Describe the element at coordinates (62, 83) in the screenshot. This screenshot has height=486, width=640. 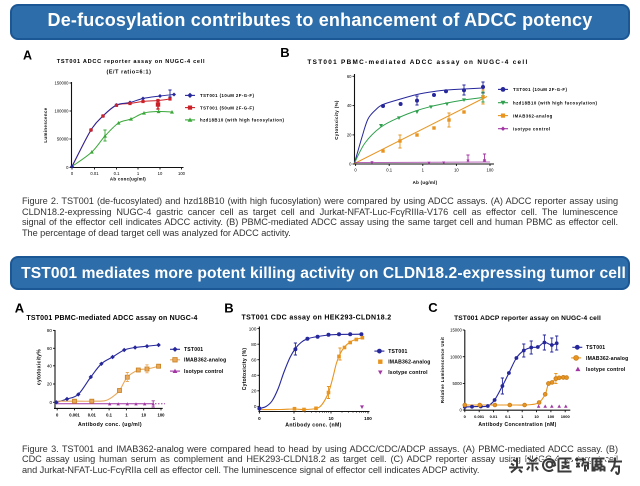
I see `svg-text: 150000` at that location.